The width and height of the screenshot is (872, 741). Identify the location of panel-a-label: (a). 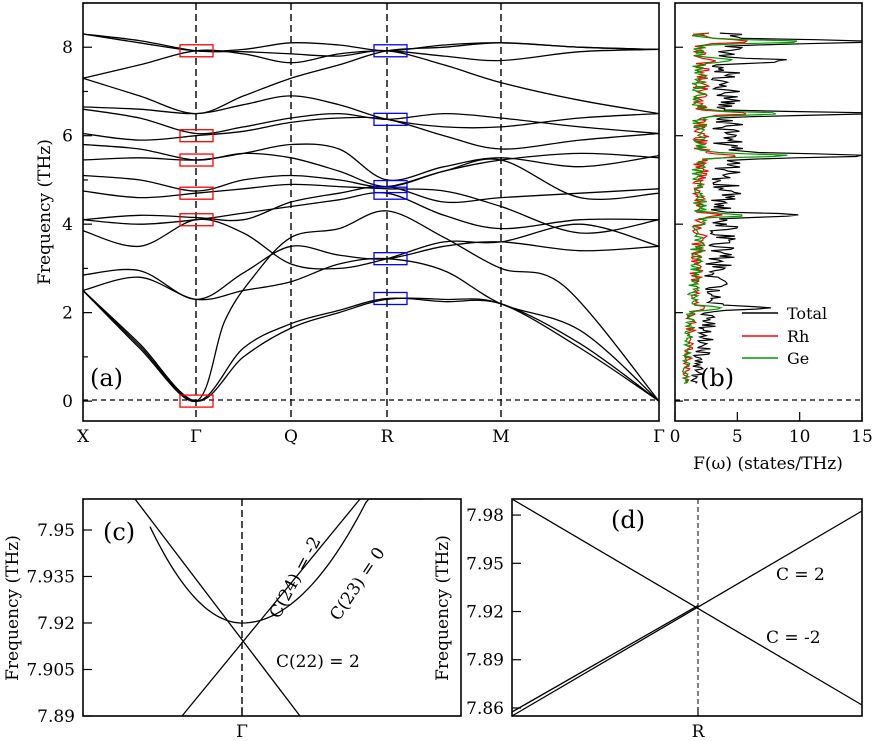
(106, 378).